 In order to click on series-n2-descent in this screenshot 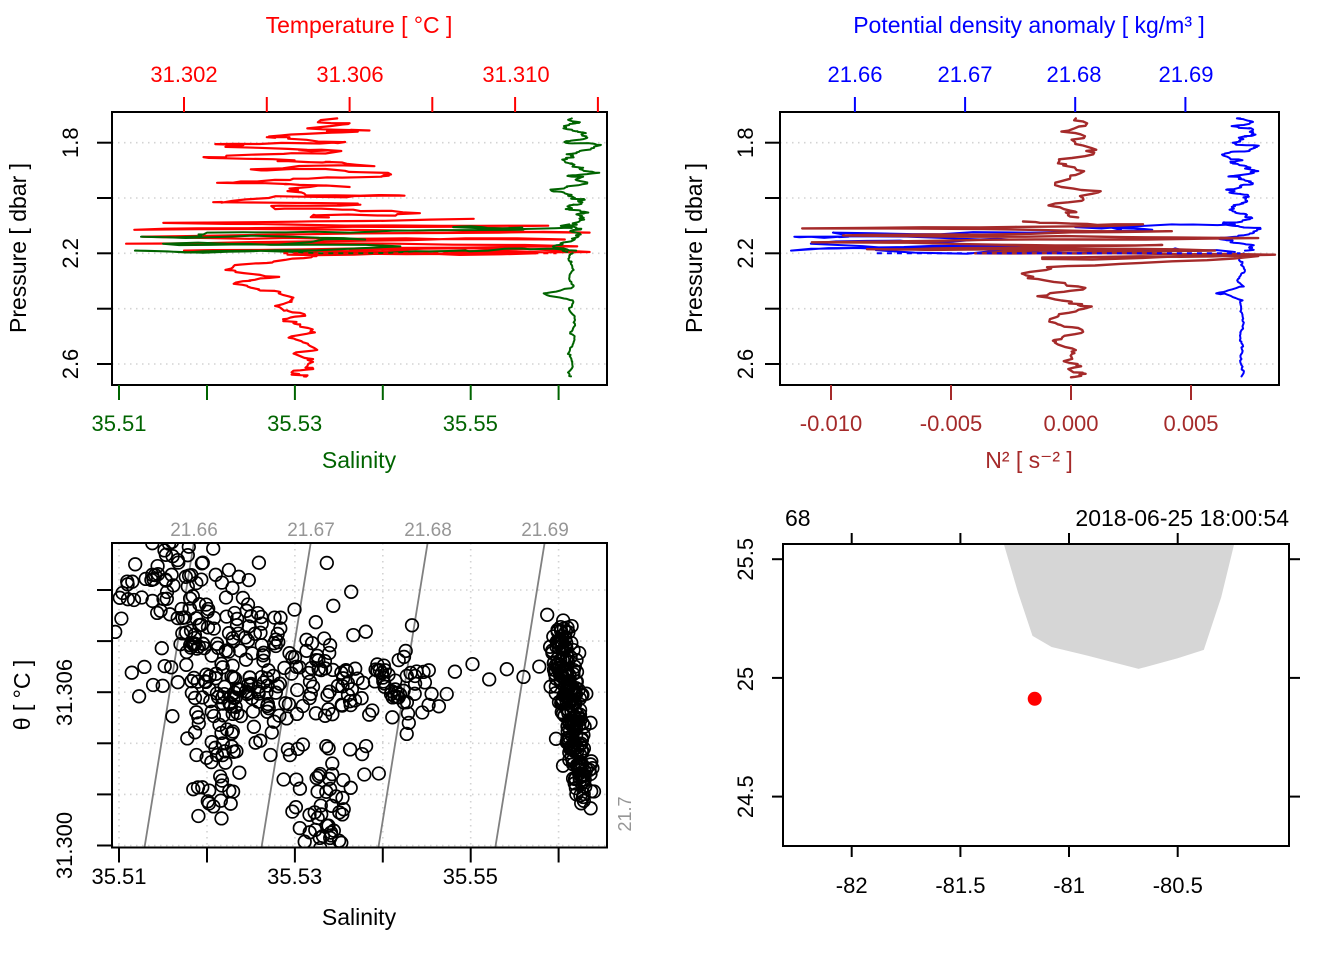, I will do `click(1140, 316)`.